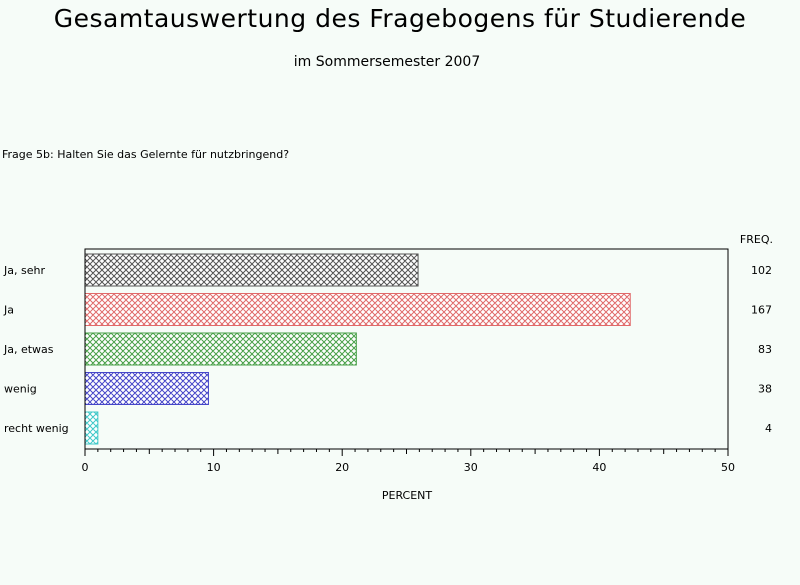 This screenshot has height=585, width=800. I want to click on freq-value: 102, so click(761, 270).